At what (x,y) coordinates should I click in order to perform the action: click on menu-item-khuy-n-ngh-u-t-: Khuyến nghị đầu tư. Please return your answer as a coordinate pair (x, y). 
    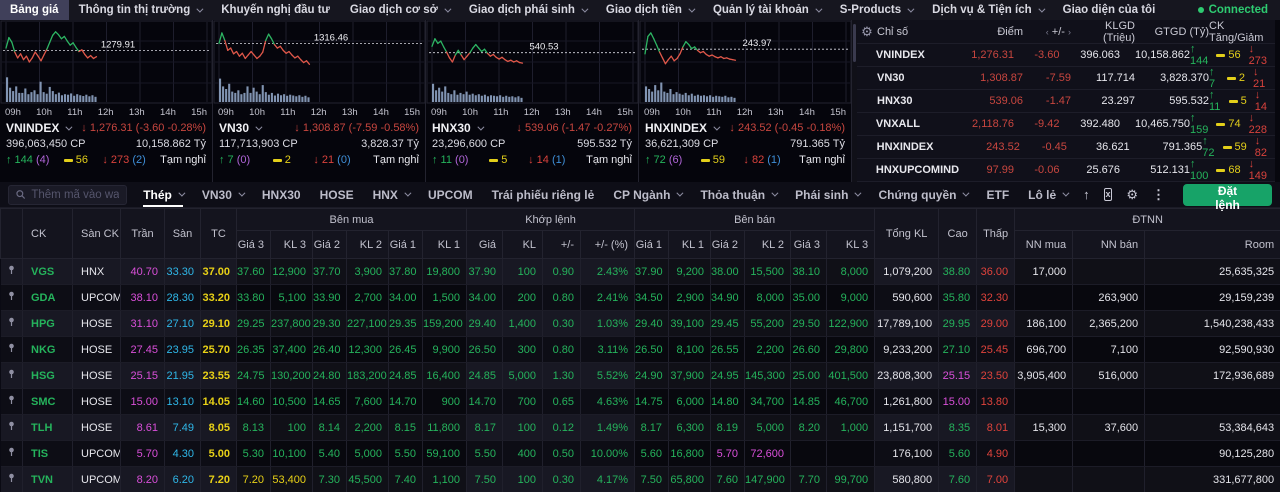
    Looking at the image, I should click on (275, 10).